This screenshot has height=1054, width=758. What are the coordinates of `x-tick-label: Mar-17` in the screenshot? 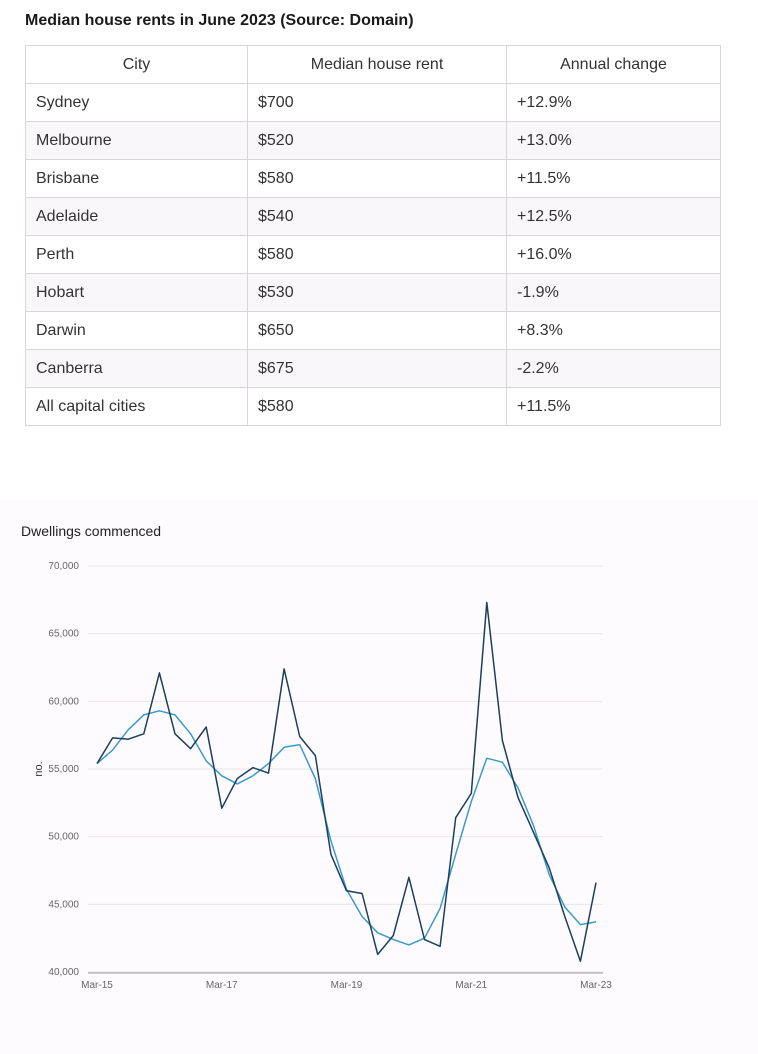 It's located at (222, 985).